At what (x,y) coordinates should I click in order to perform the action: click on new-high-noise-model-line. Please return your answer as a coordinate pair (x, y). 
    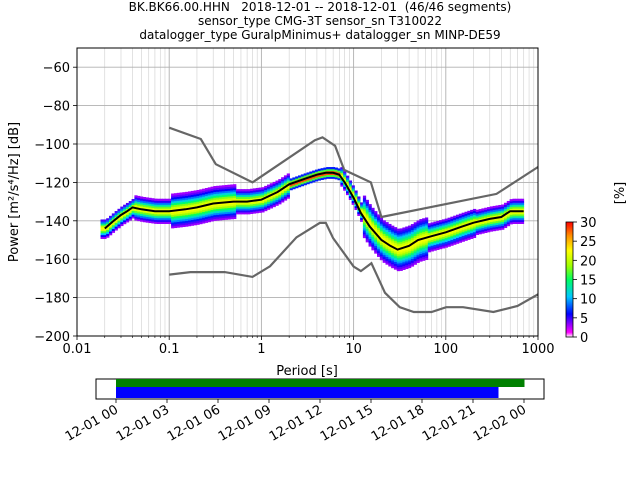
    Looking at the image, I should click on (353, 172).